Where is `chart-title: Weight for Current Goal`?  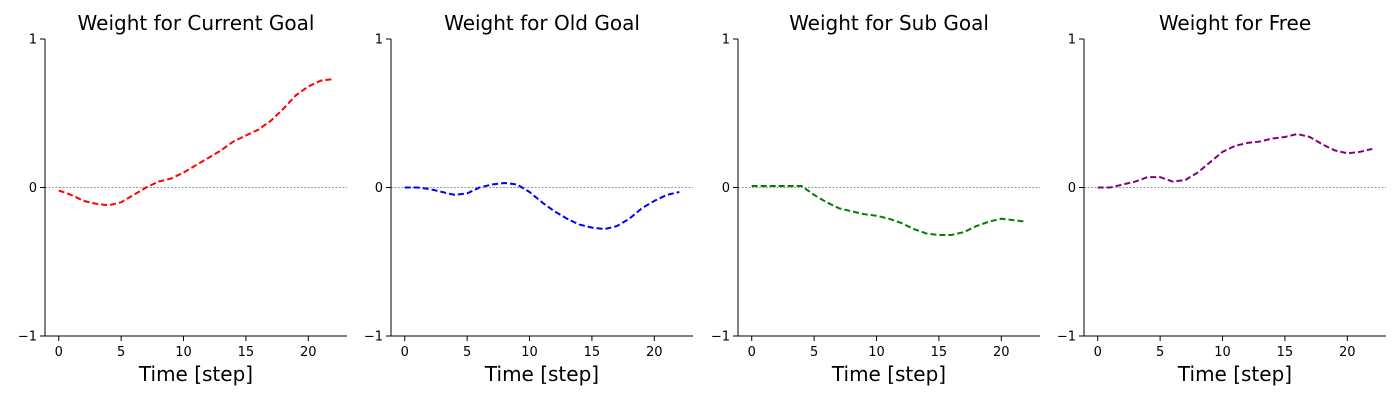
chart-title: Weight for Current Goal is located at coordinates (196, 23).